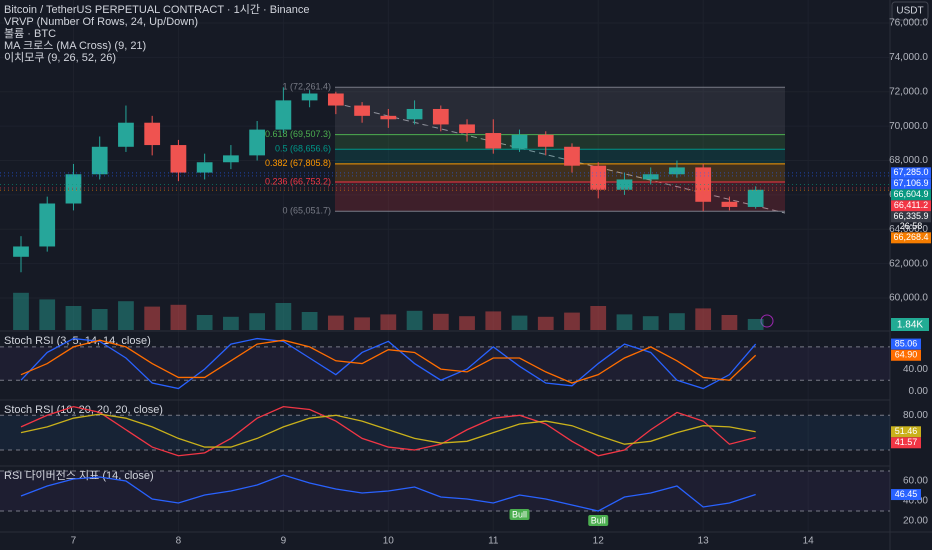  I want to click on price-tick-label: 62,000.0, so click(908, 263).